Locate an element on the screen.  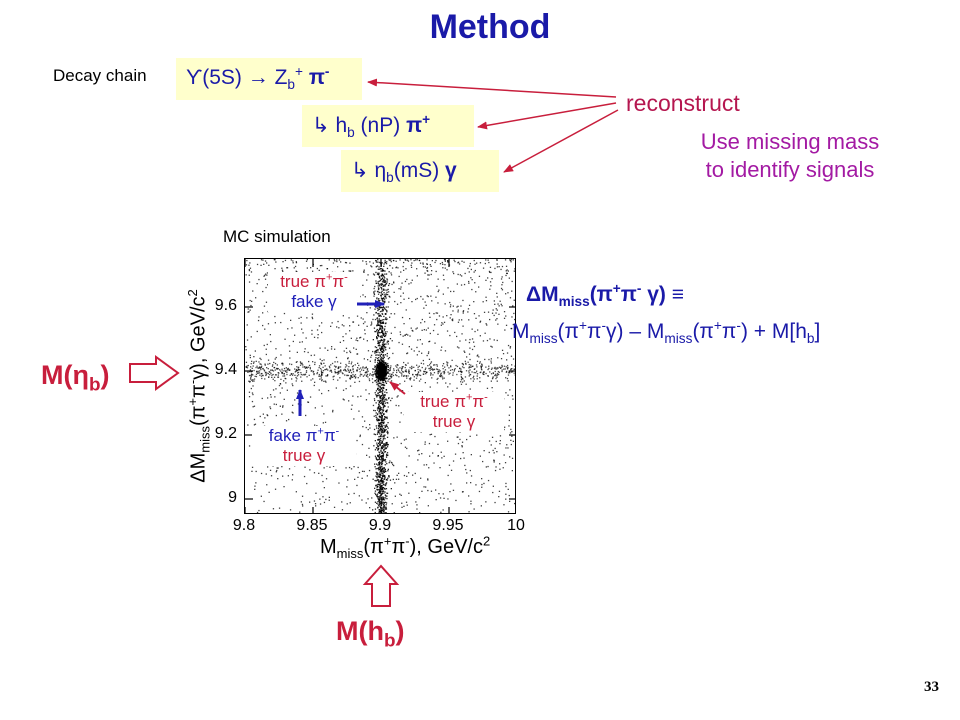
axis-ticks is located at coordinates (380, 386).